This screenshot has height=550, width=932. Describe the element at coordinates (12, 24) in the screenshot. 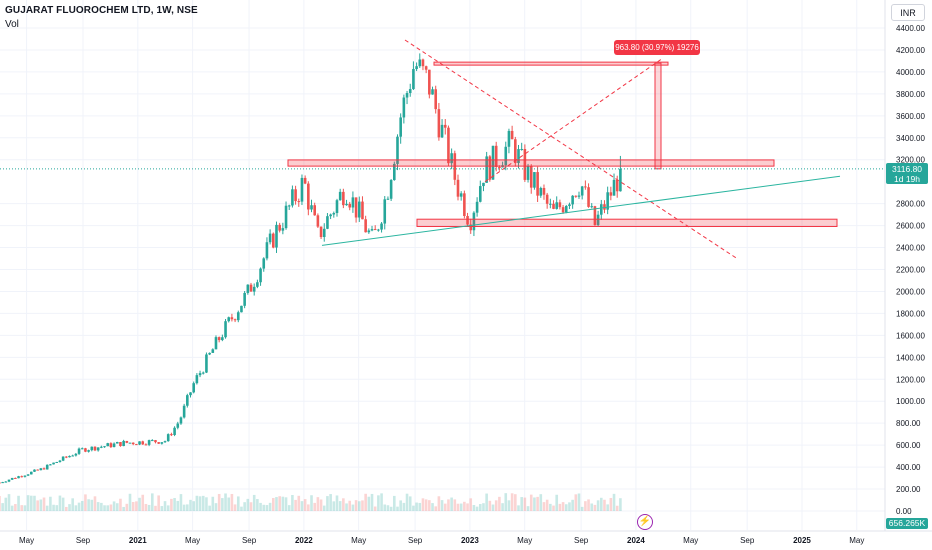

I see `volume-legend: Vol` at that location.